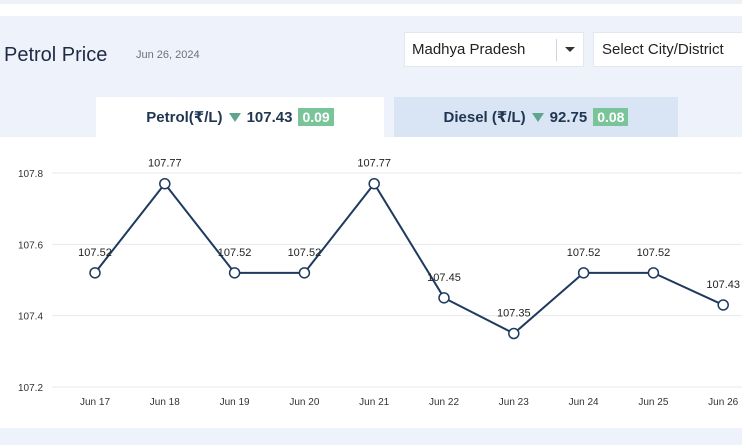 This screenshot has width=742, height=445. I want to click on x-tick-label: Jun 19, so click(235, 402).